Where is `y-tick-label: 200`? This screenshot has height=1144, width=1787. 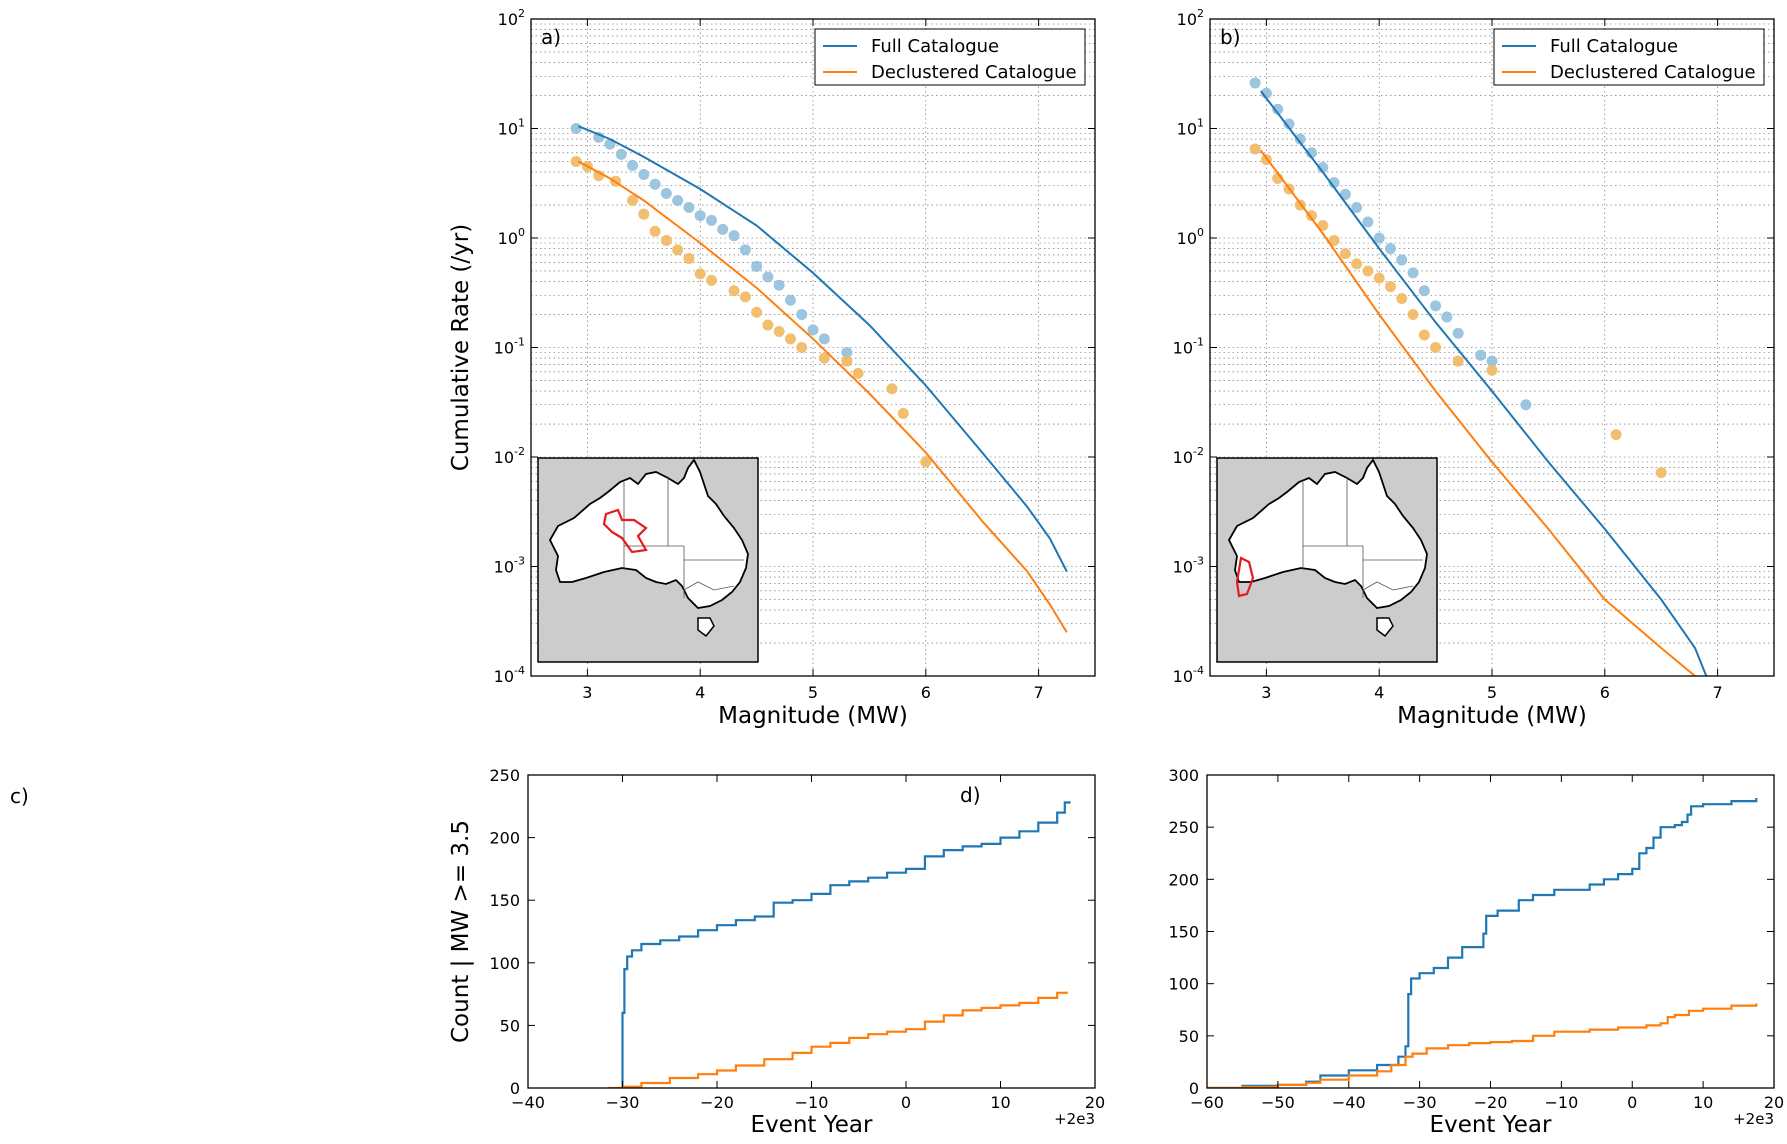 y-tick-label: 200 is located at coordinates (1183, 879).